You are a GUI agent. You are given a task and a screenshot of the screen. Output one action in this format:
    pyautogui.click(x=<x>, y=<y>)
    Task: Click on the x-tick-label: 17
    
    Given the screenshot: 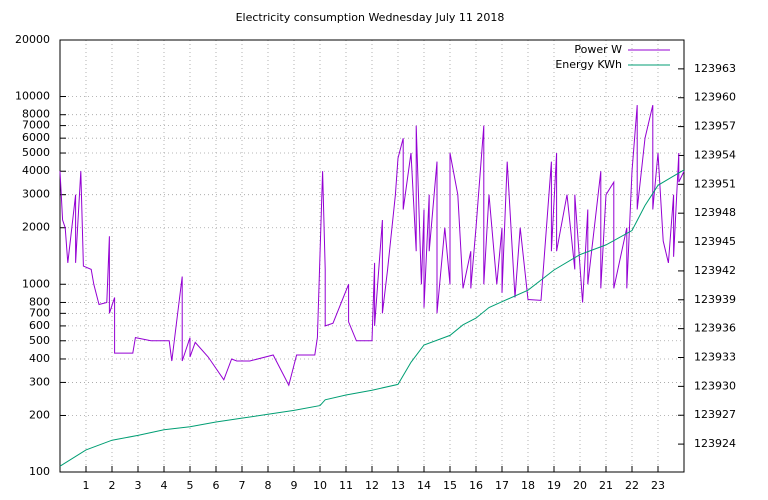 What is the action you would take?
    pyautogui.click(x=502, y=485)
    